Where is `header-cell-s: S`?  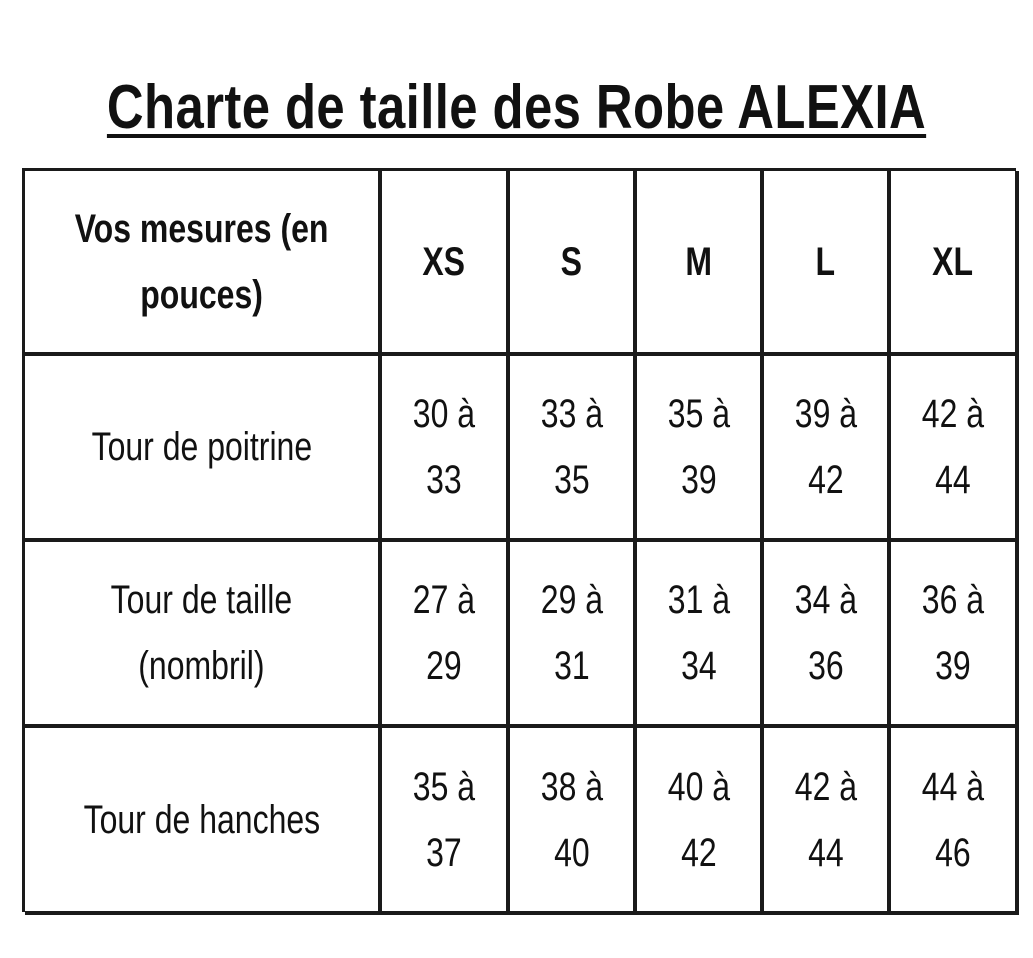 header-cell-s: S is located at coordinates (573, 263).